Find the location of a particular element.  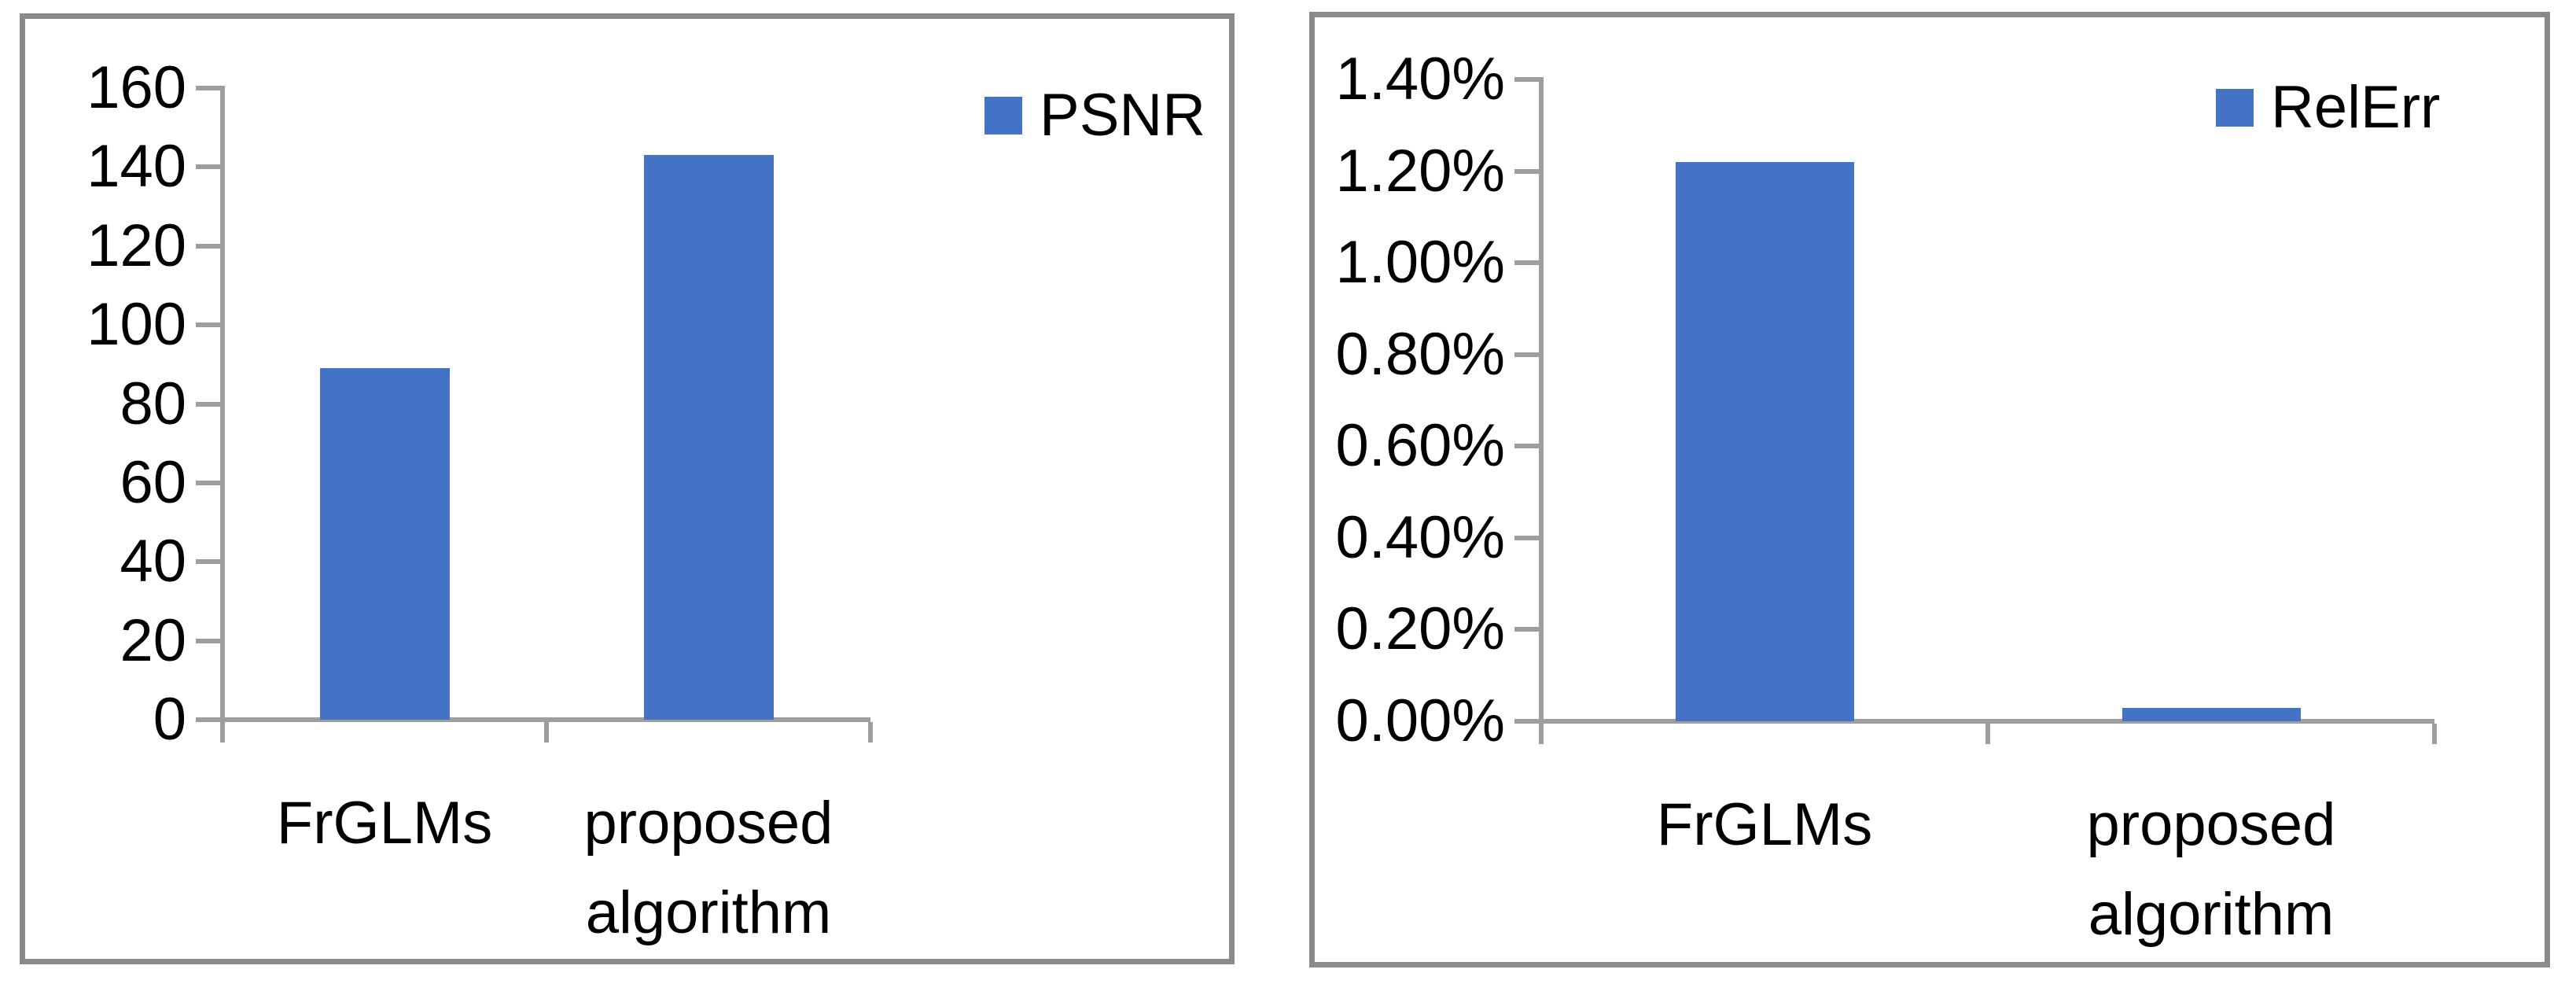

legend-label: PSNR is located at coordinates (1123, 116).